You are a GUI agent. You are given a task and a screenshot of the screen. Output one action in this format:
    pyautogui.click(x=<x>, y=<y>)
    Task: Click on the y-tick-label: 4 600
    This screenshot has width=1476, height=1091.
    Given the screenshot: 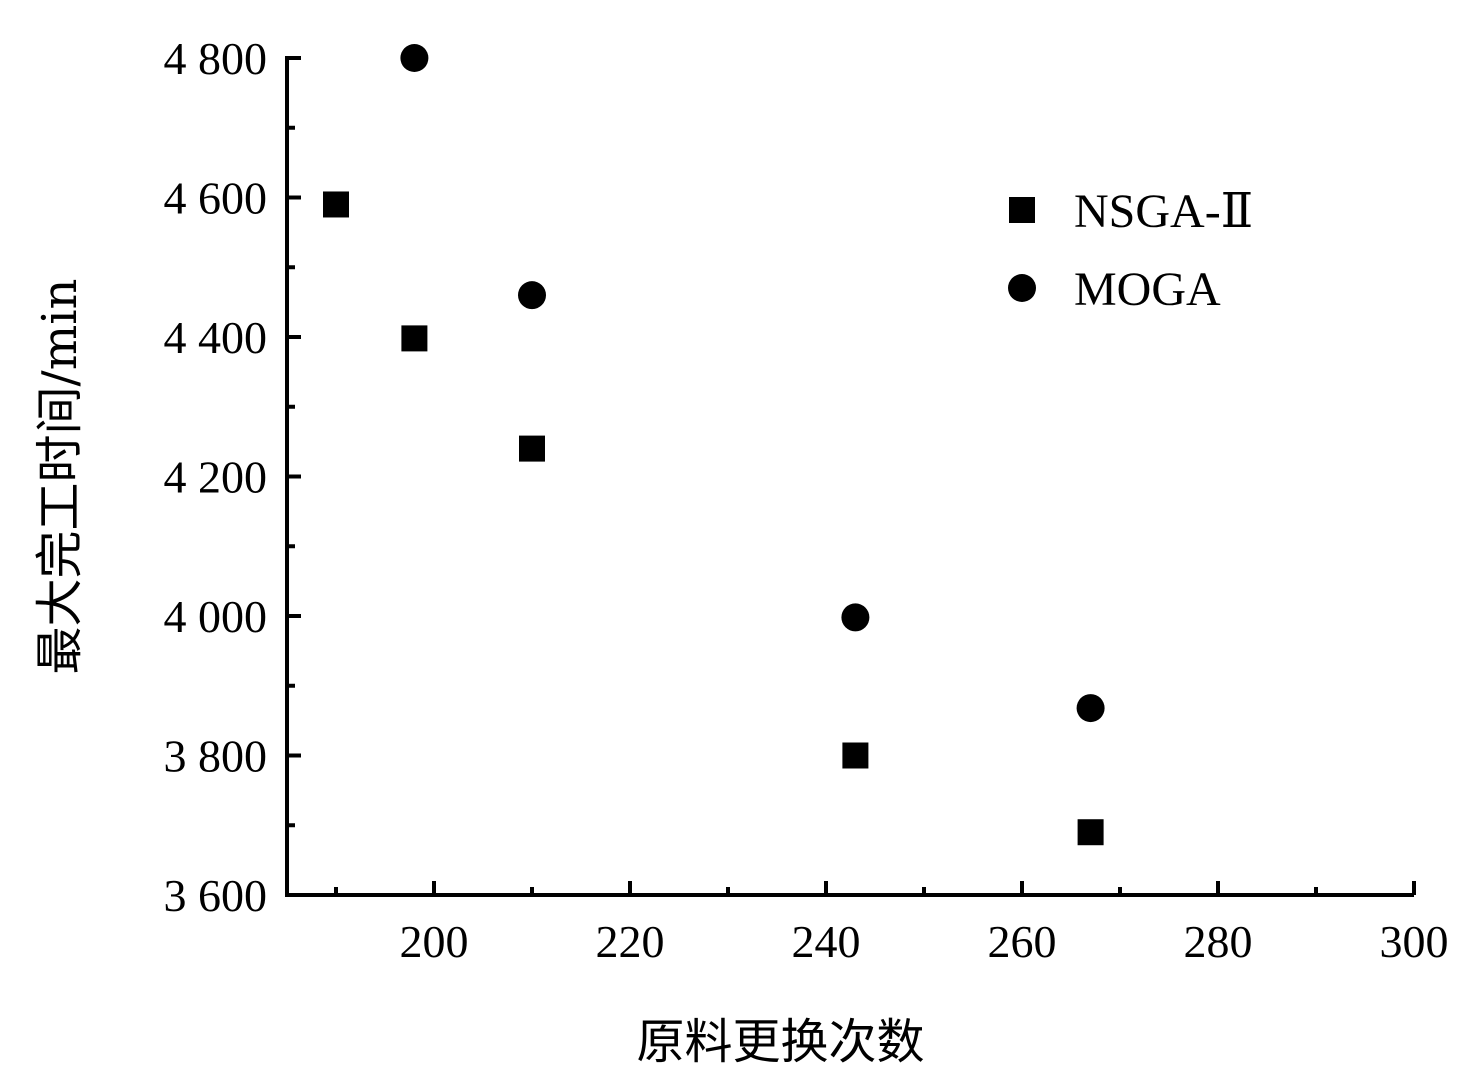 What is the action you would take?
    pyautogui.click(x=216, y=198)
    